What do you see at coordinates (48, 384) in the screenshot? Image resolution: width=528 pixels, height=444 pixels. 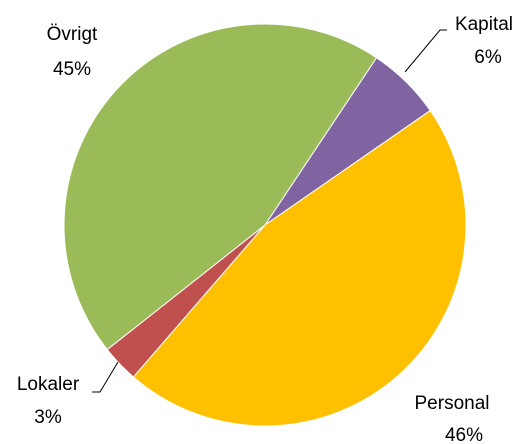 I see `slice-label: Lokaler` at bounding box center [48, 384].